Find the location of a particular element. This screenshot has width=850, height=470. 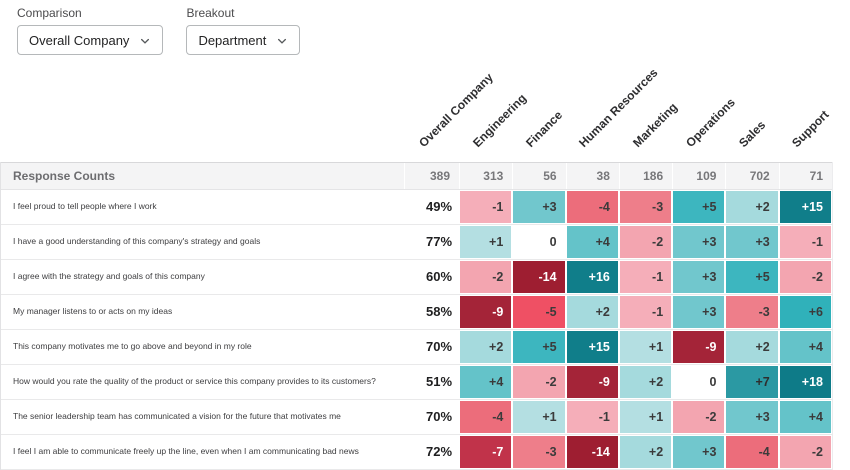

breakout-value: Department is located at coordinates (232, 40).